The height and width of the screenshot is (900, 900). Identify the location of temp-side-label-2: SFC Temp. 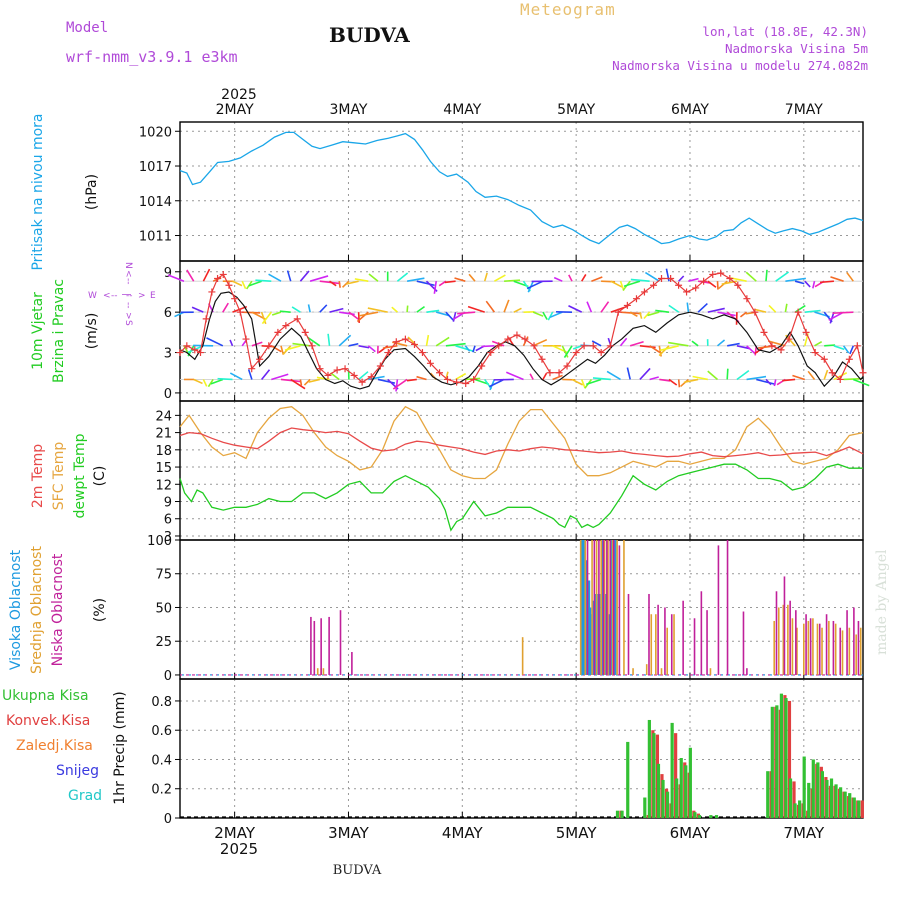
(59, 476).